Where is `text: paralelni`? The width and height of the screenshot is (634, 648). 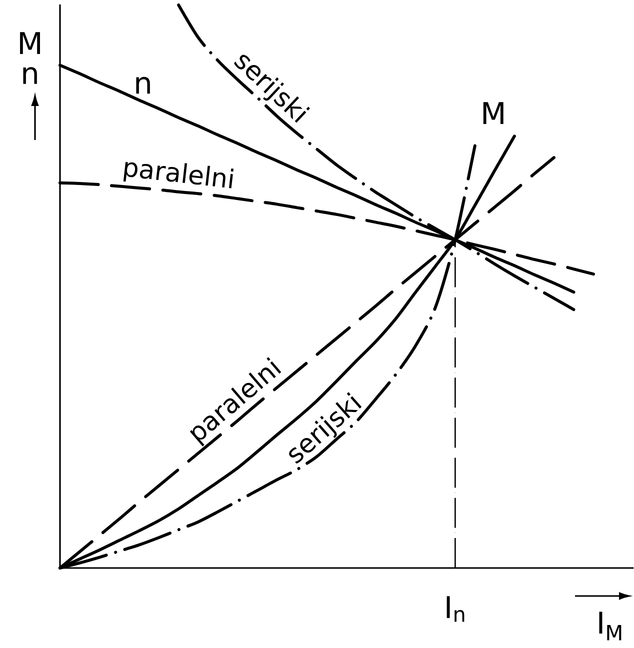
text: paralelni is located at coordinates (178, 175).